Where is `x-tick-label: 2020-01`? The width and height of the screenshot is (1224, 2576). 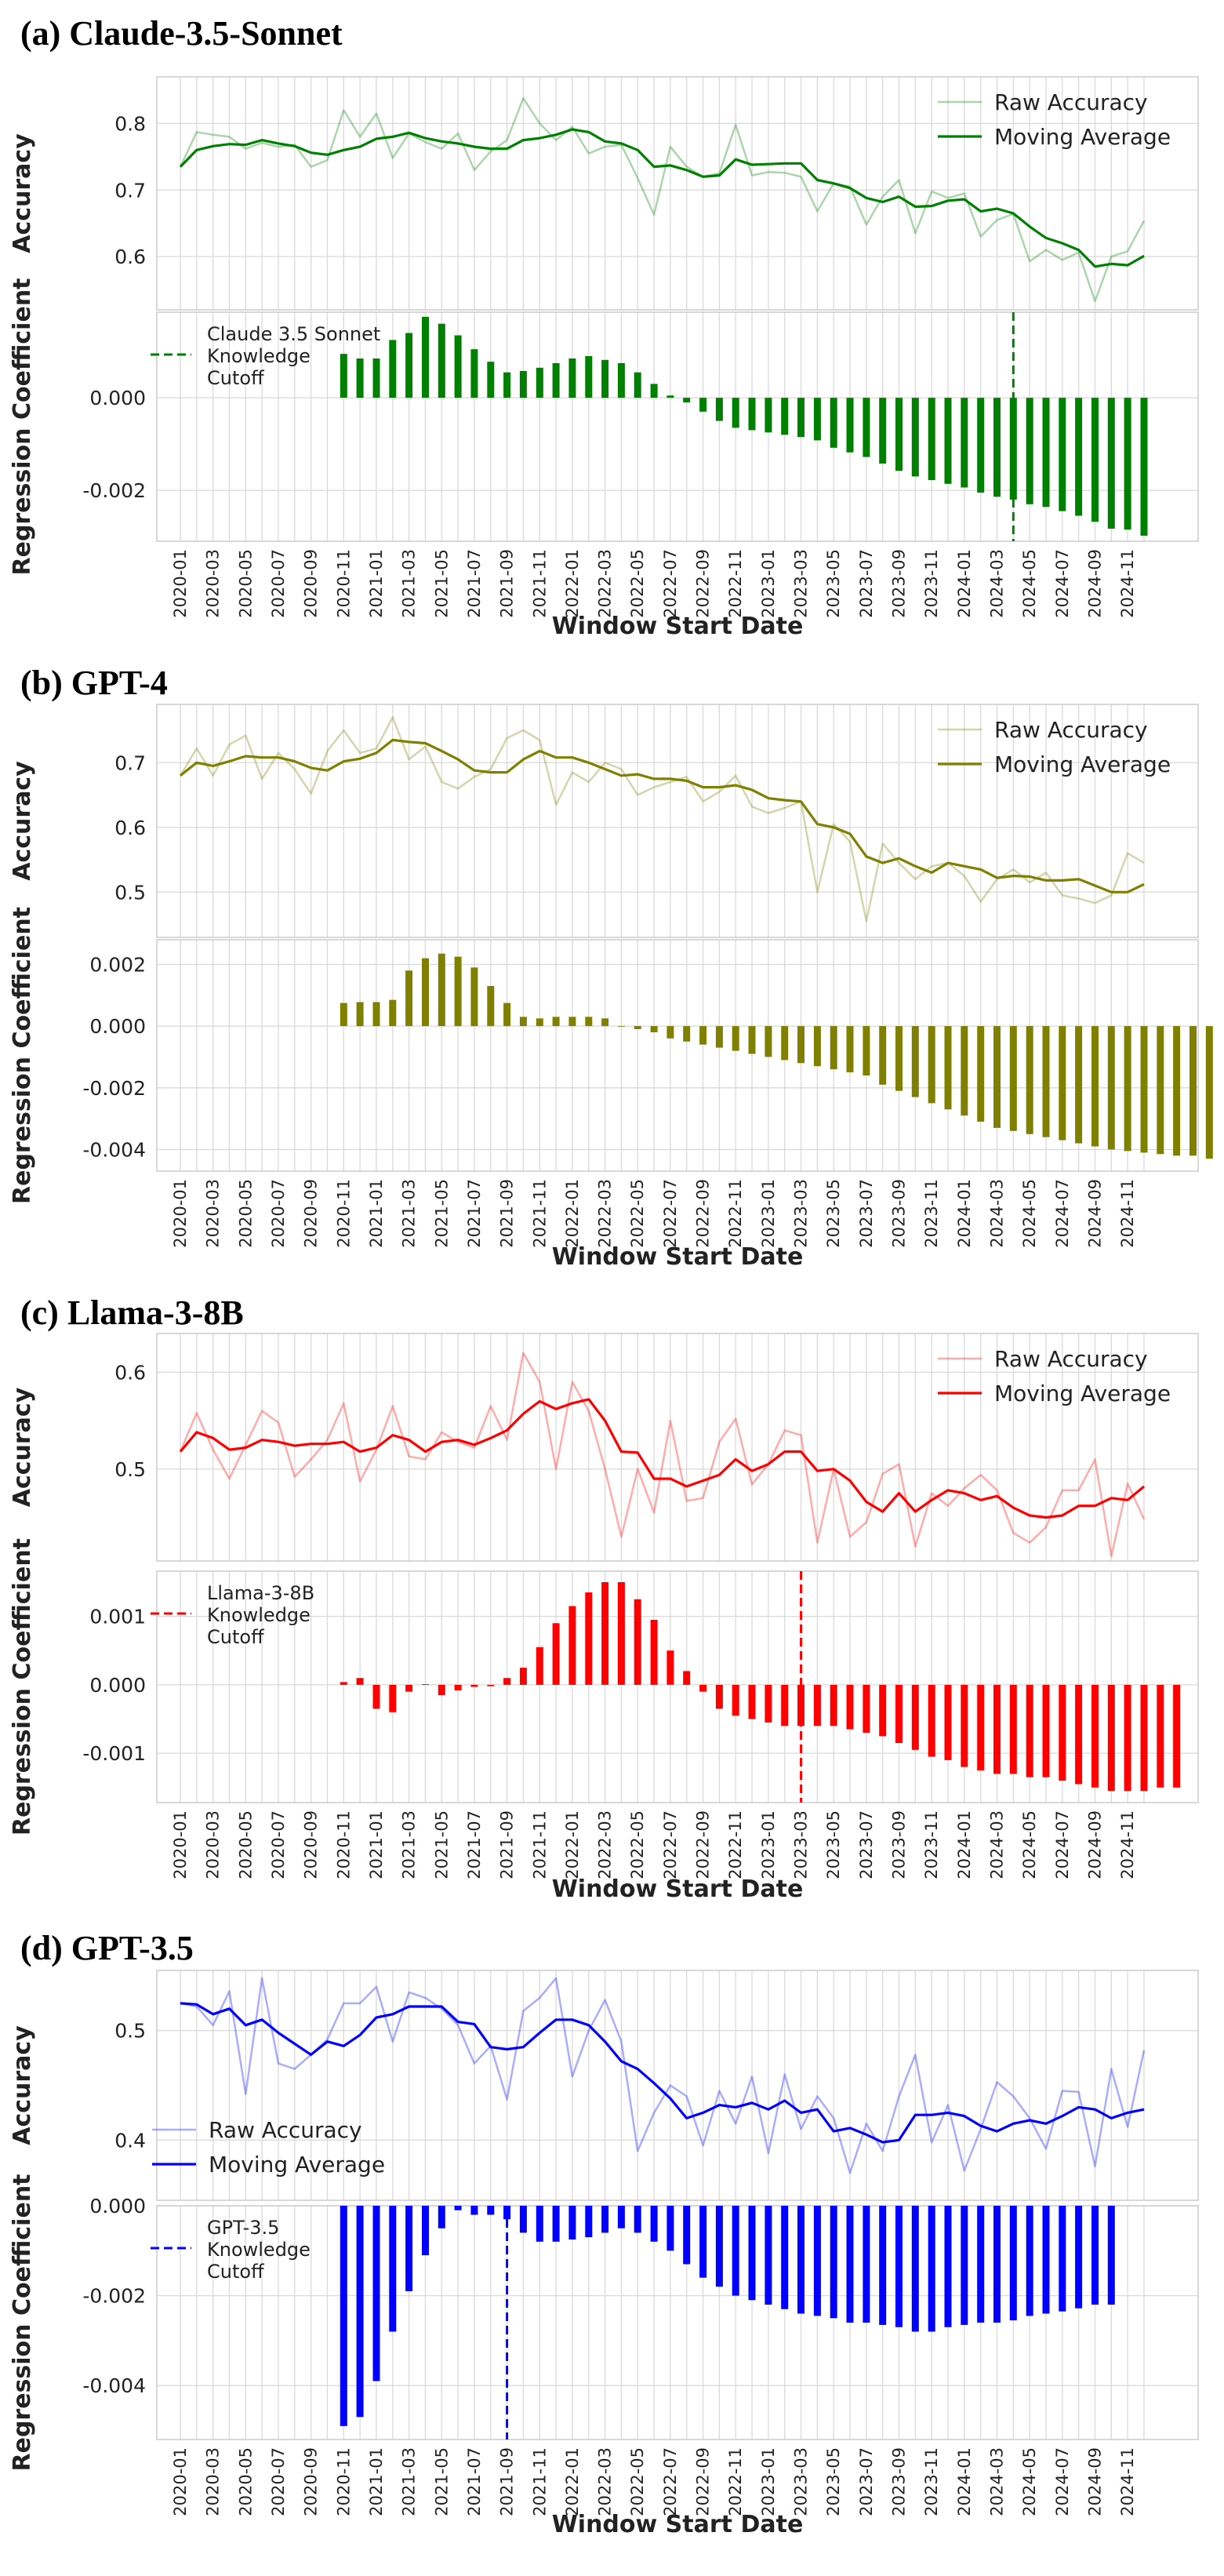 x-tick-label: 2020-01 is located at coordinates (180, 1213).